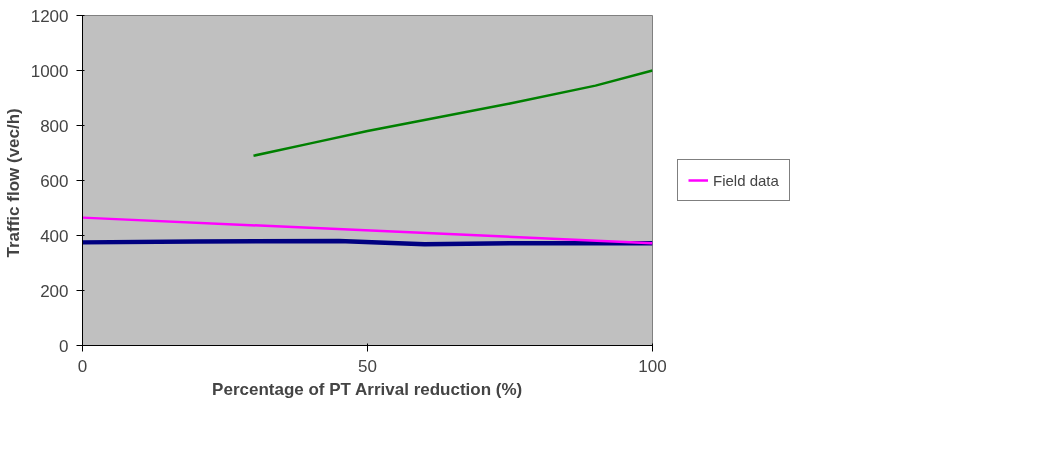  What do you see at coordinates (82, 366) in the screenshot?
I see `x-tick-label: 0` at bounding box center [82, 366].